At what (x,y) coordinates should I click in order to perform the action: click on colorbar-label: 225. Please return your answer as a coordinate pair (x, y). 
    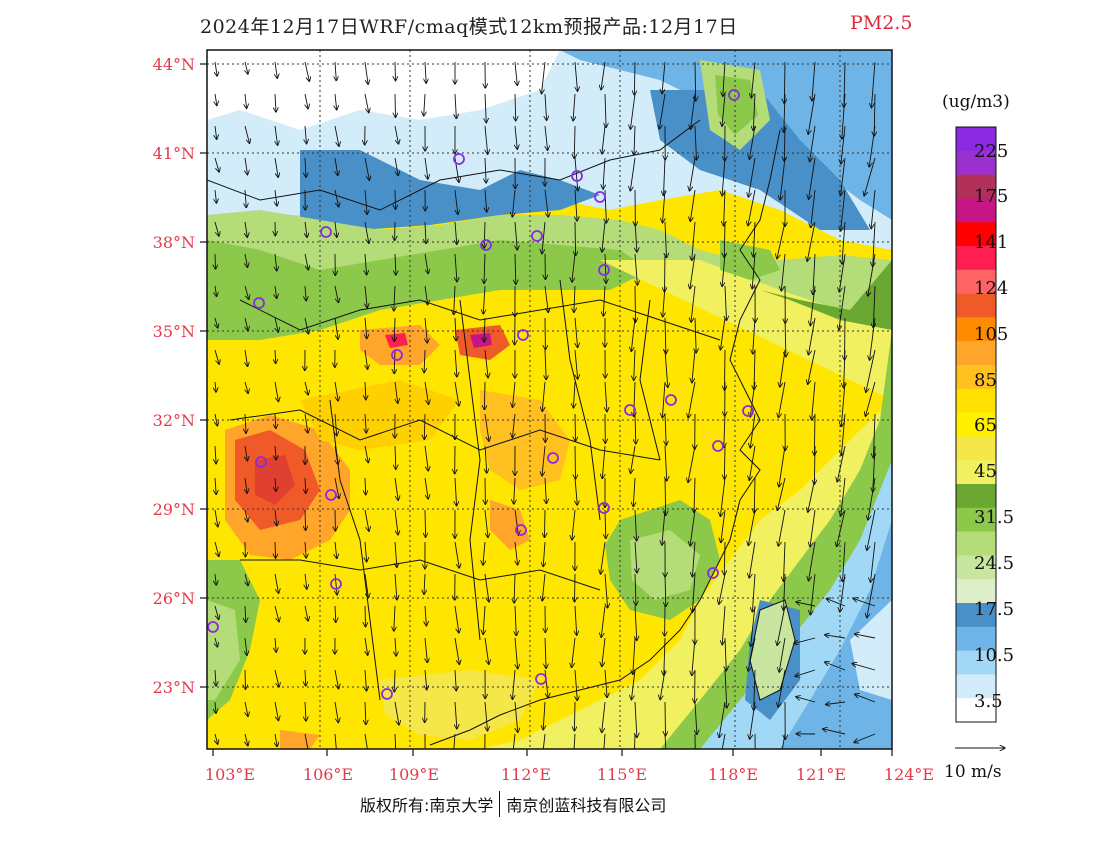
    Looking at the image, I should click on (991, 151).